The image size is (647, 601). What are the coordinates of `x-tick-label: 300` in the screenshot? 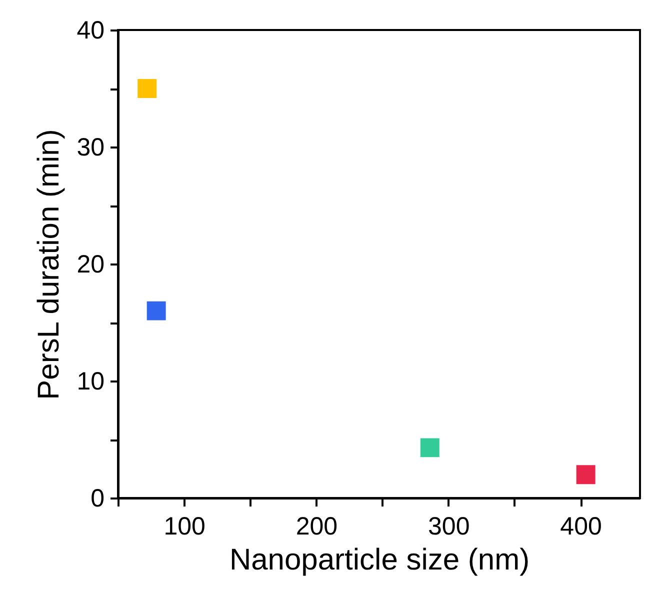 It's located at (449, 526).